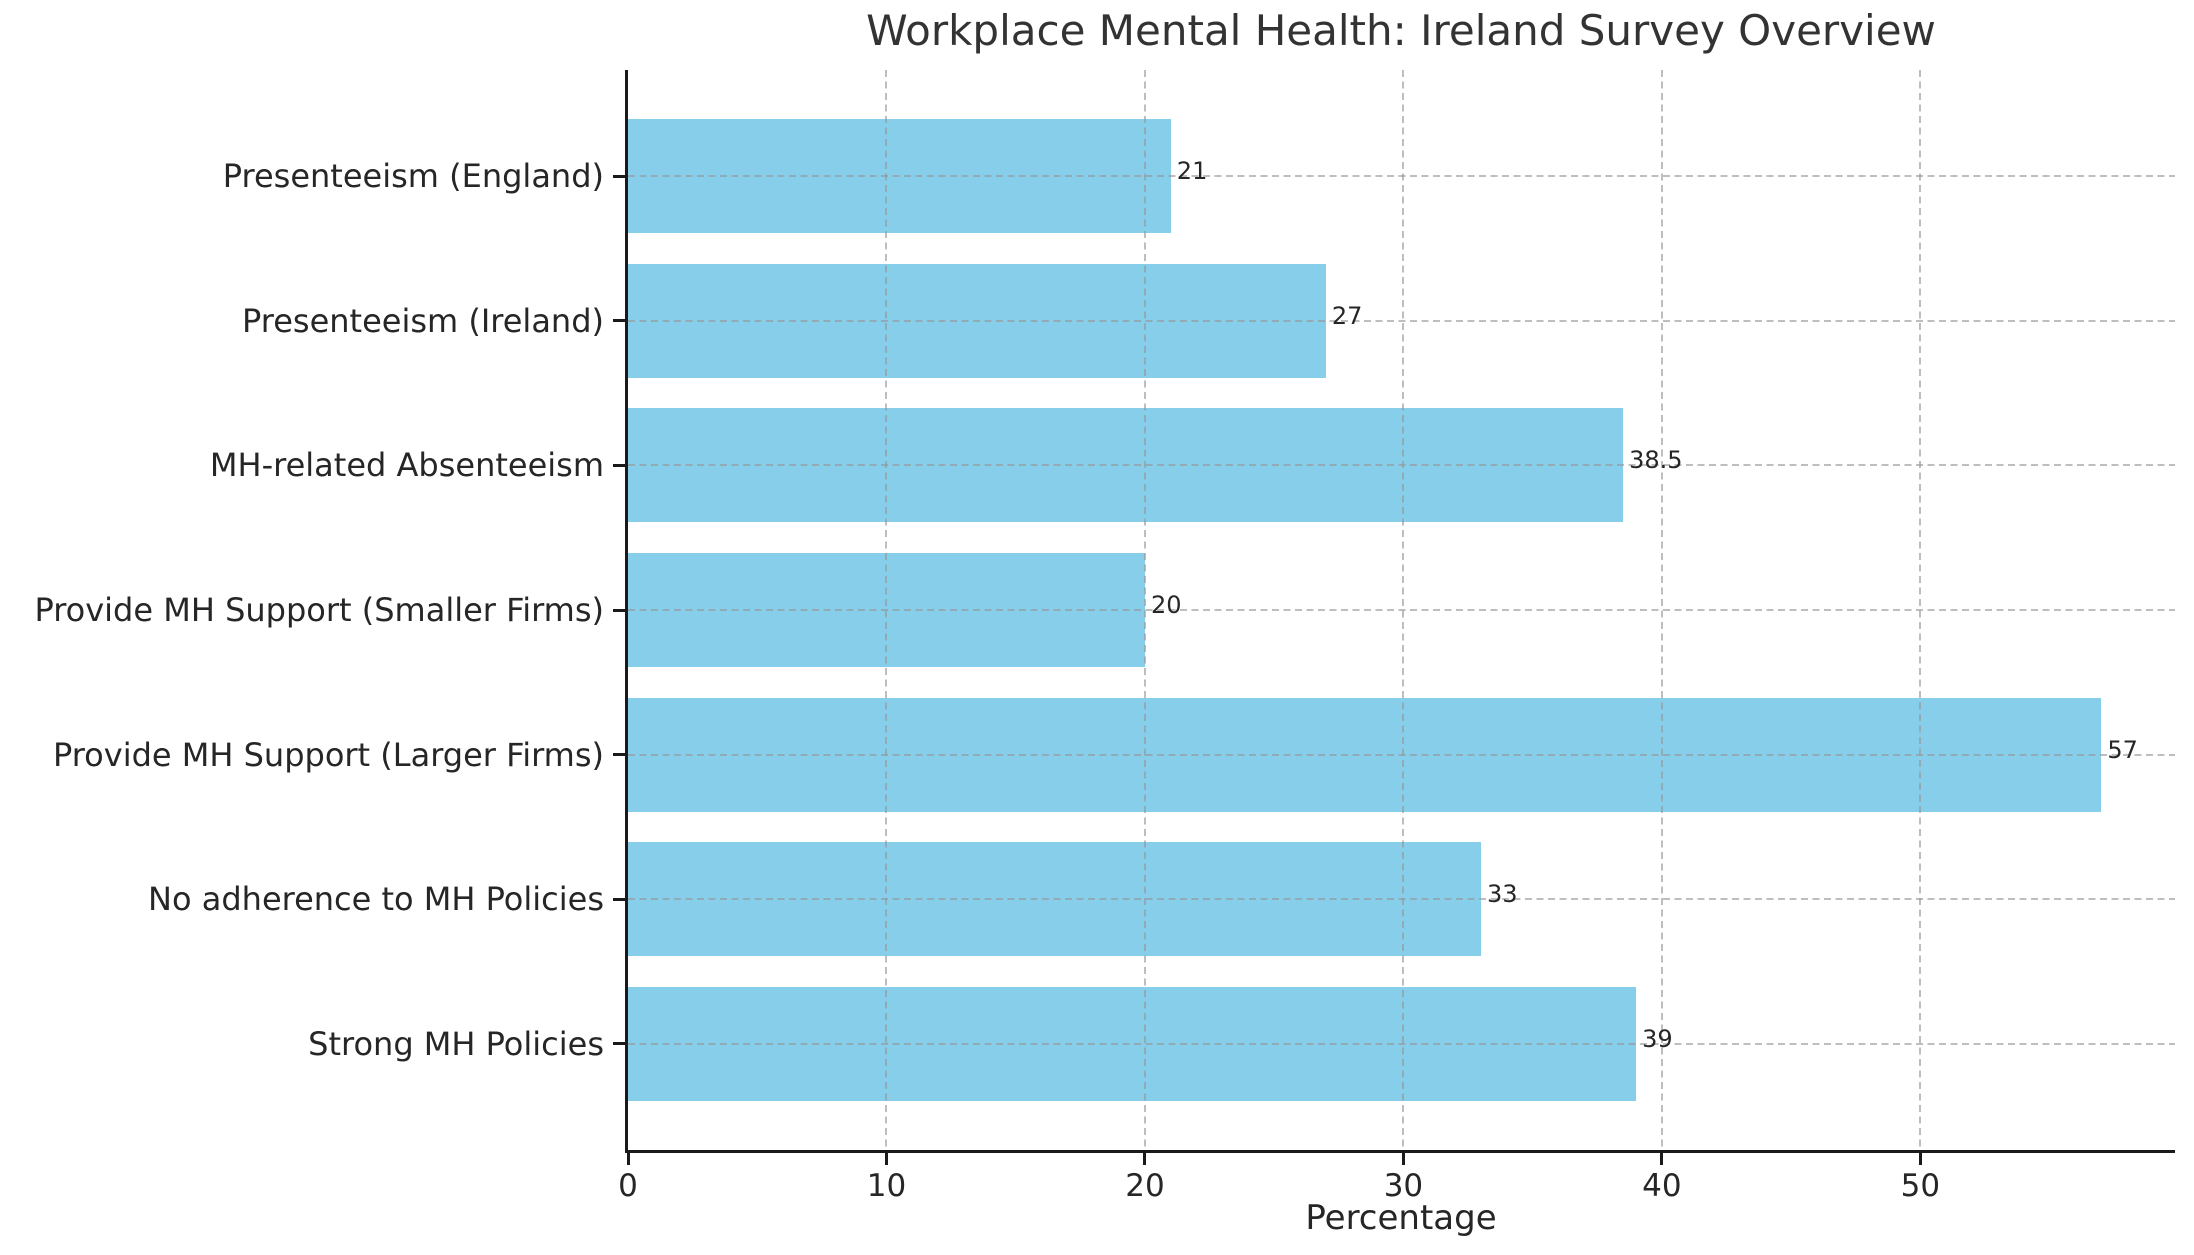 The width and height of the screenshot is (2194, 1255). What do you see at coordinates (456, 1043) in the screenshot?
I see `category-label: Strong MH Policies` at bounding box center [456, 1043].